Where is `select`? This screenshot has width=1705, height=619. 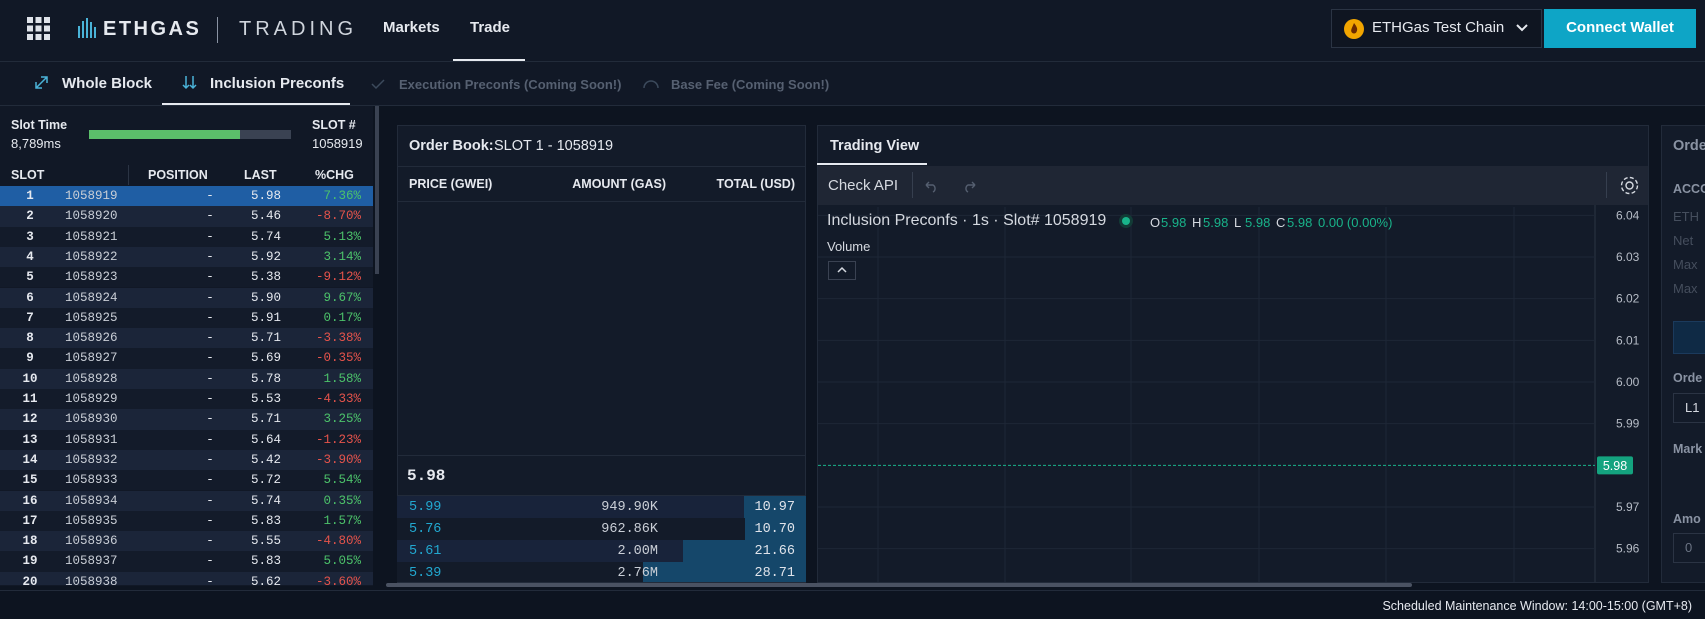
select is located at coordinates (1689, 408).